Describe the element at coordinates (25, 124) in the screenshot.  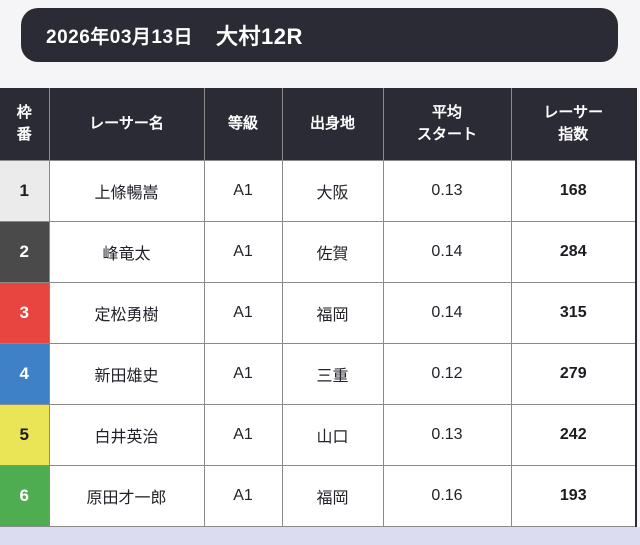
I see `col-header-frame: 枠 番` at that location.